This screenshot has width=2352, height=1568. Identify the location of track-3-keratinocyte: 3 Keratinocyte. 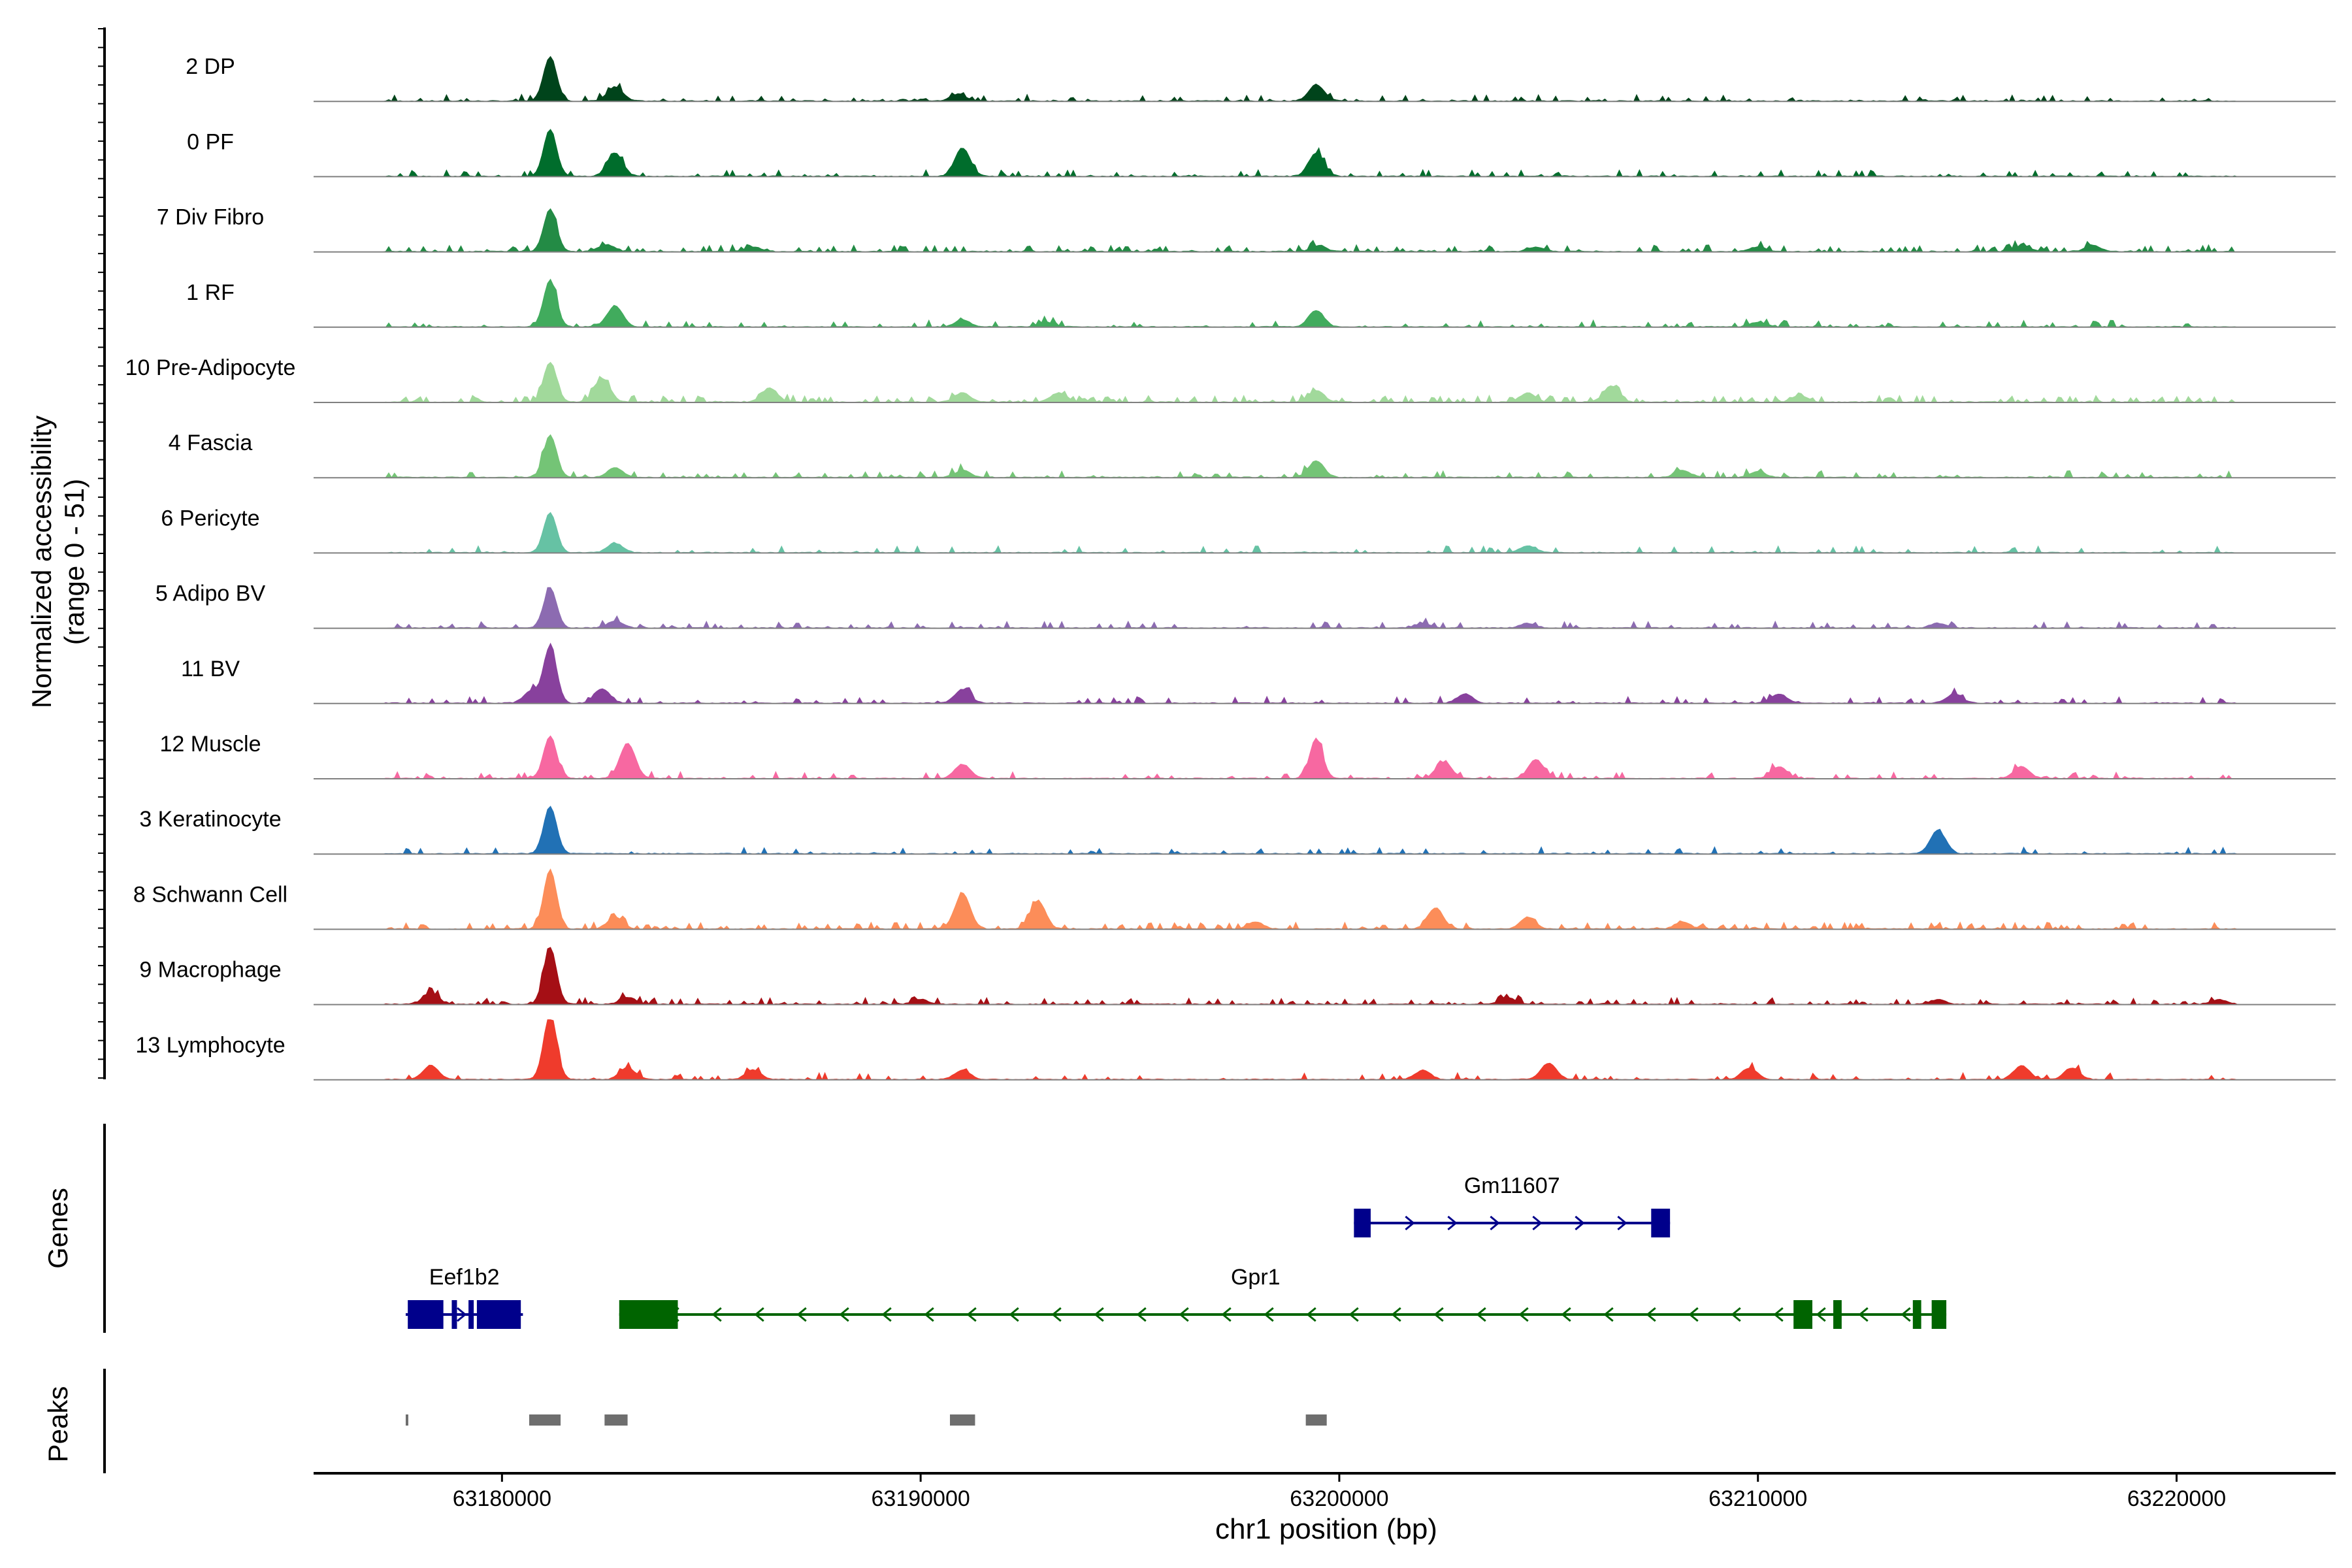
(1237, 830).